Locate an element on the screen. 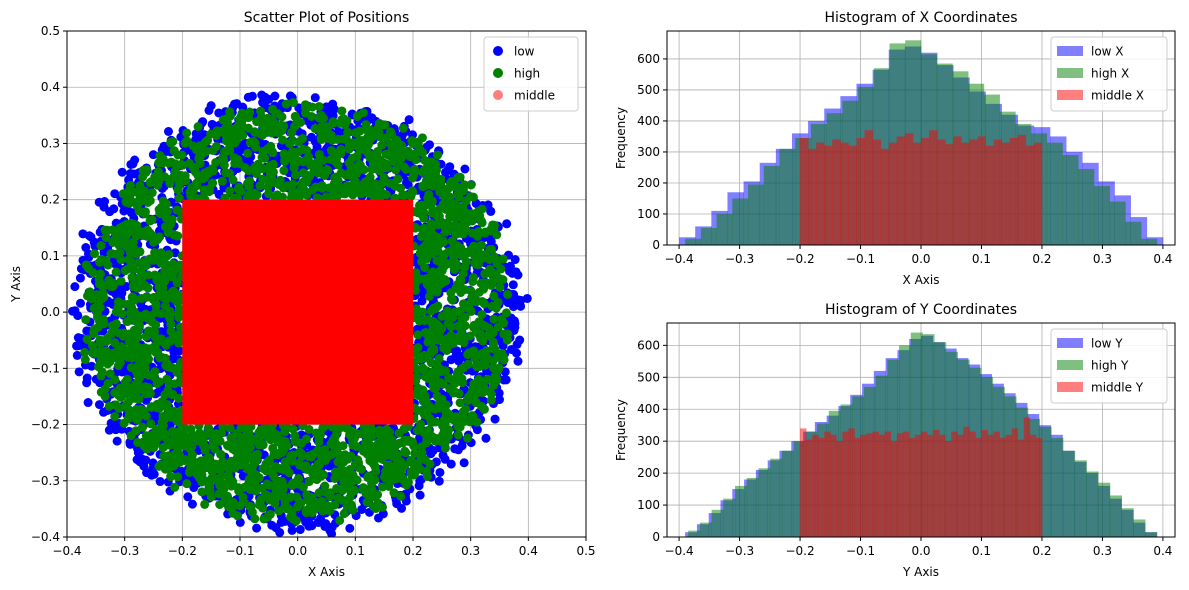 This screenshot has width=1189, height=590. legend-item-low-x: low X is located at coordinates (1090, 52).